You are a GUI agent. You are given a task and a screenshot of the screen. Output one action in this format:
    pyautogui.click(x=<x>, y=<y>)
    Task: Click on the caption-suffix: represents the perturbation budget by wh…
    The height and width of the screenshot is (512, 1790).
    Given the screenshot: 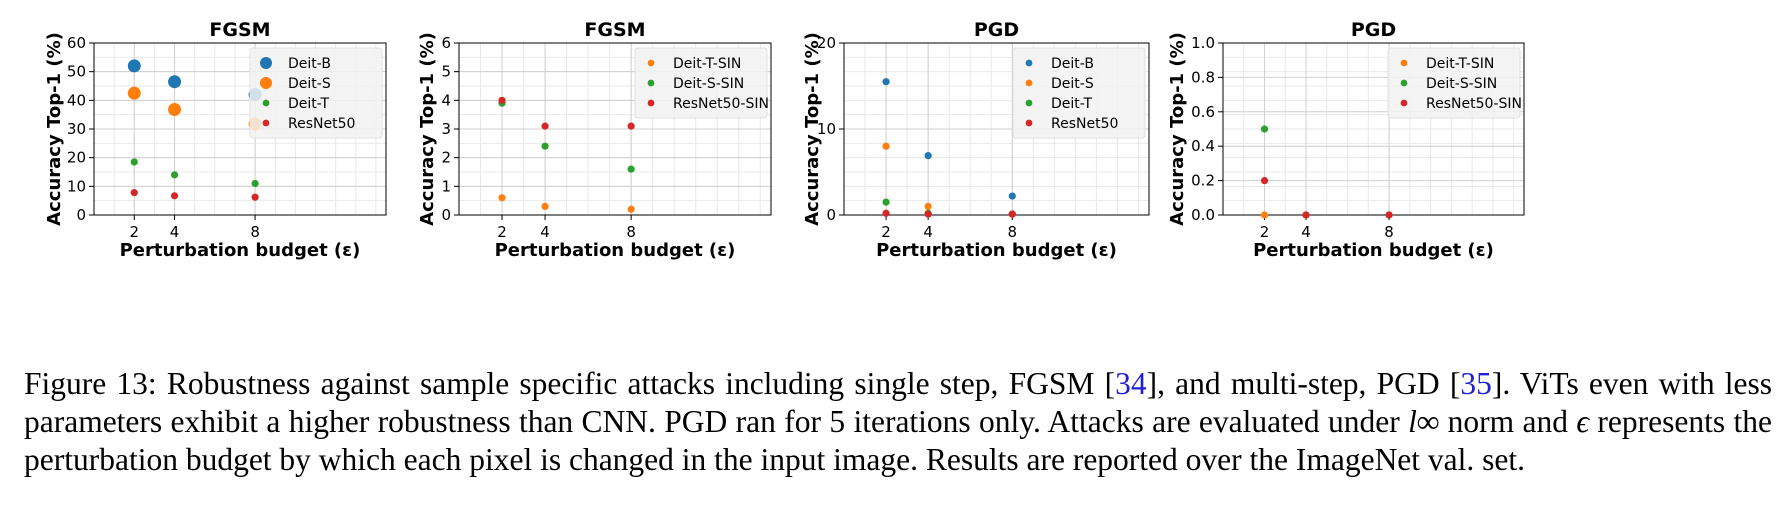 What is the action you would take?
    pyautogui.click(x=898, y=440)
    